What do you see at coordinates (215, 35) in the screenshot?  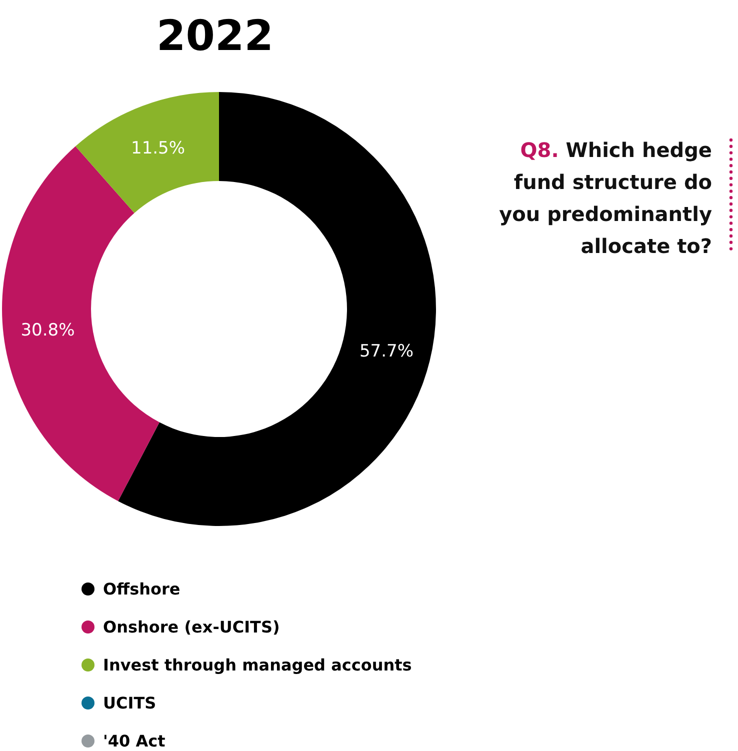 I see `chart-title: 2022` at bounding box center [215, 35].